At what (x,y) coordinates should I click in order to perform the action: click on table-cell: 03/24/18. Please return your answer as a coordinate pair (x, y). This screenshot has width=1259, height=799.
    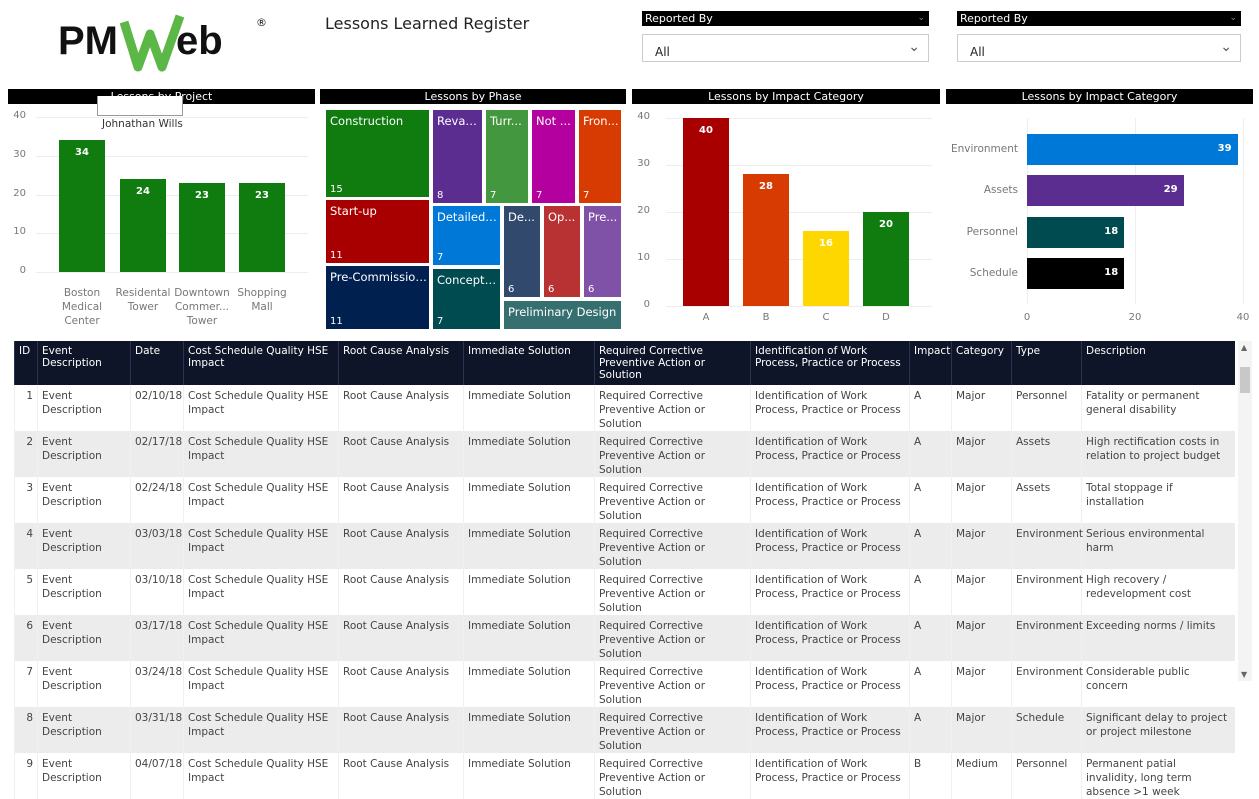
    Looking at the image, I should click on (157, 684).